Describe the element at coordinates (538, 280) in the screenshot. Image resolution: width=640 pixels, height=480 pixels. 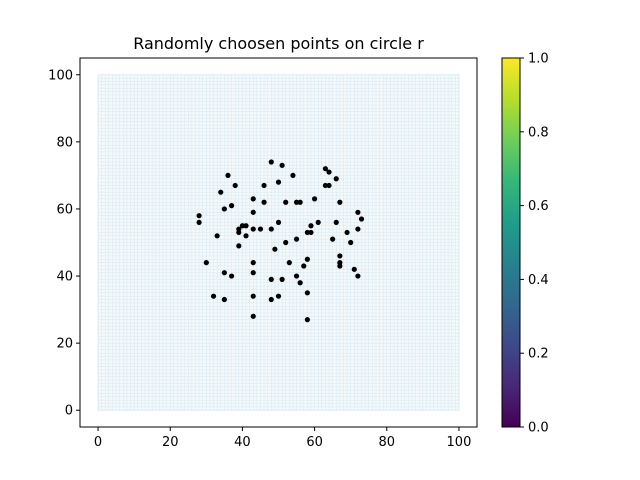
I see `colorbar-tick-label: 0.4` at that location.